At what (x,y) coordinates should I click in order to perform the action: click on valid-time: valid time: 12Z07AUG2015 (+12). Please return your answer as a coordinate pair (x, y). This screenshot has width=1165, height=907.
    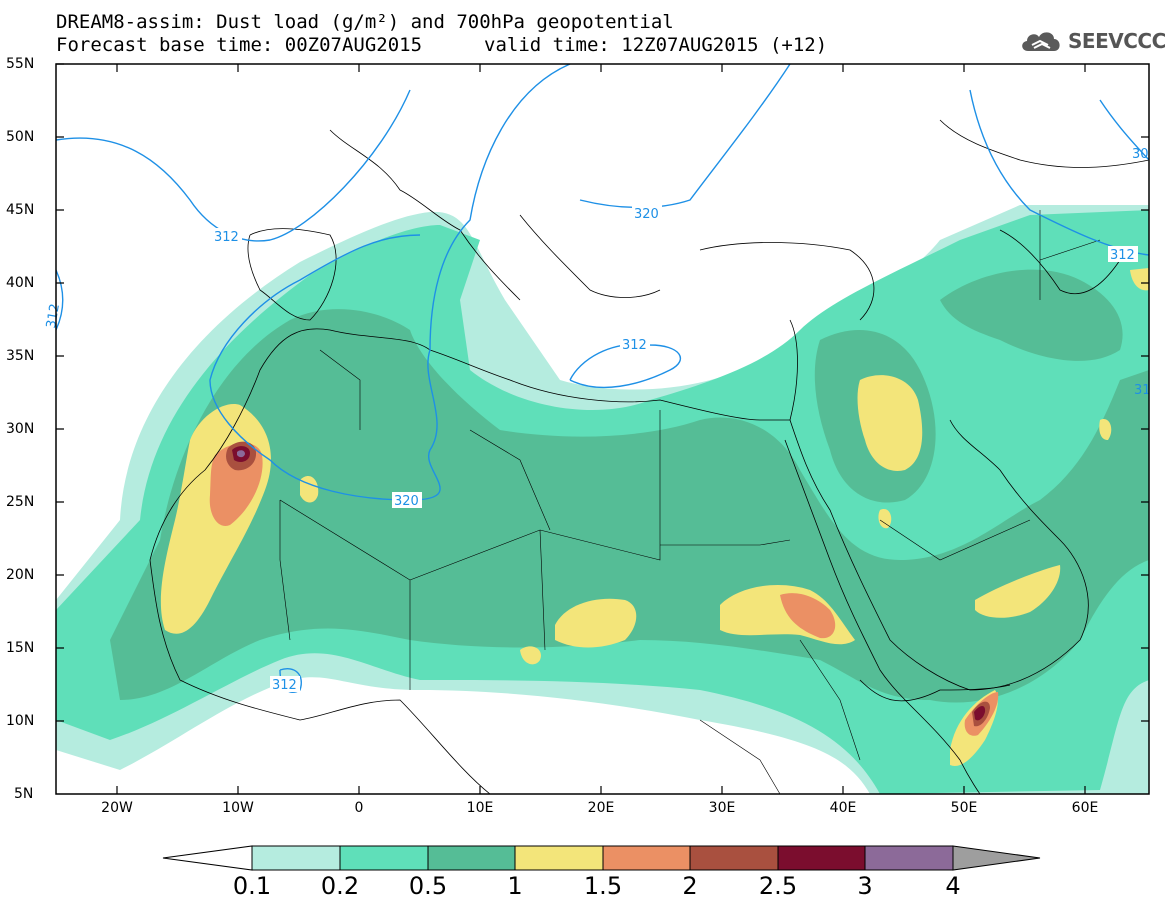
    Looking at the image, I should click on (656, 45).